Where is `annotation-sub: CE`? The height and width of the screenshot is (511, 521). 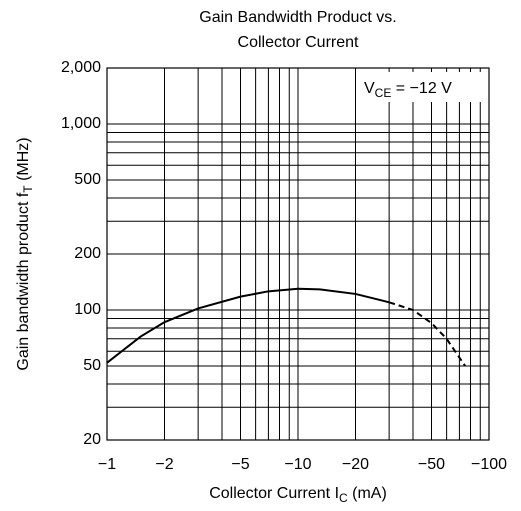 annotation-sub: CE is located at coordinates (383, 93).